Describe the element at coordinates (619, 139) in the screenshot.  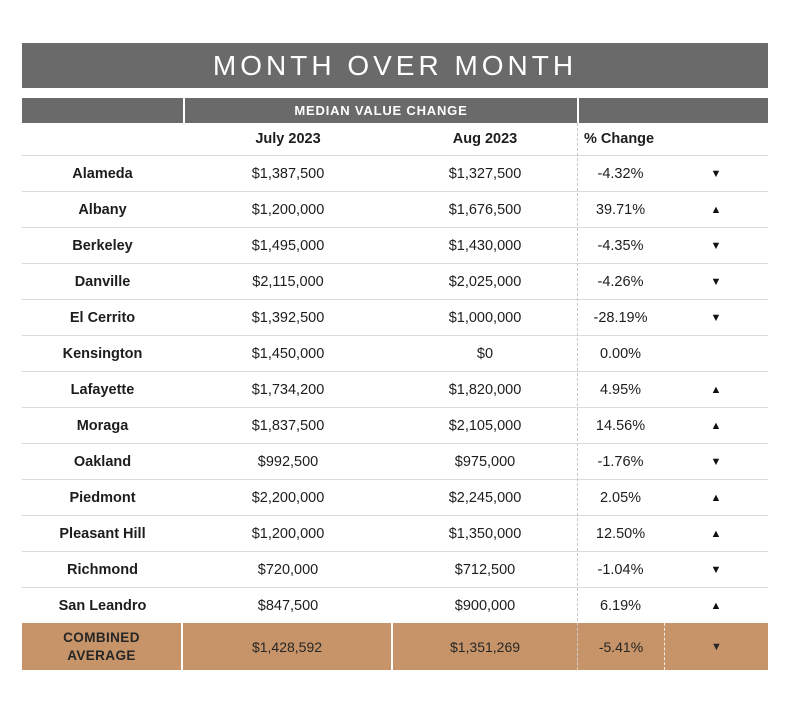
I see `pct-change-column-header: % Change` at that location.